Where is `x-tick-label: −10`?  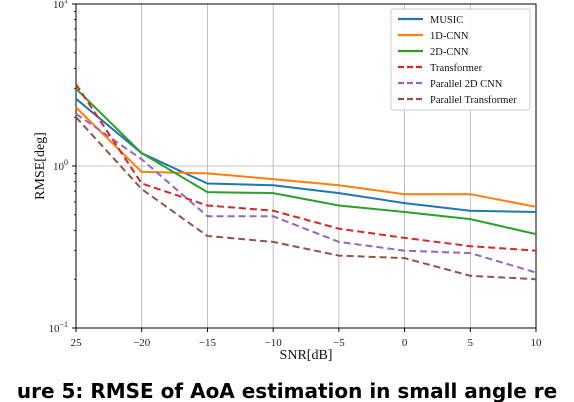
x-tick-label: −10 is located at coordinates (274, 343).